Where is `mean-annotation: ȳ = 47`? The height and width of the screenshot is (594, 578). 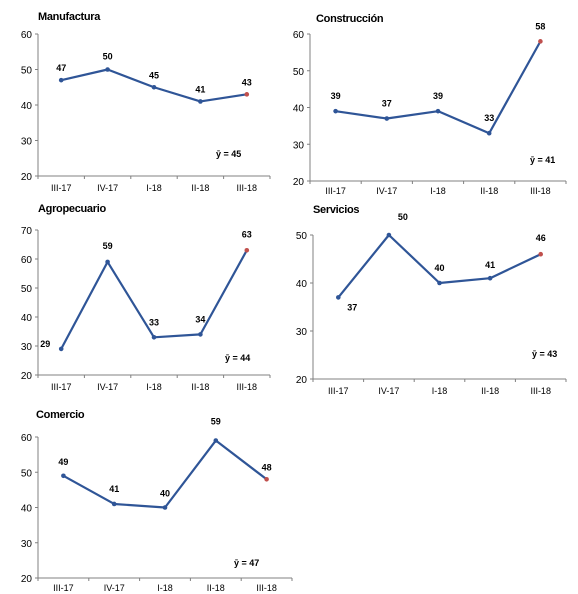
mean-annotation: ȳ = 47 is located at coordinates (246, 563).